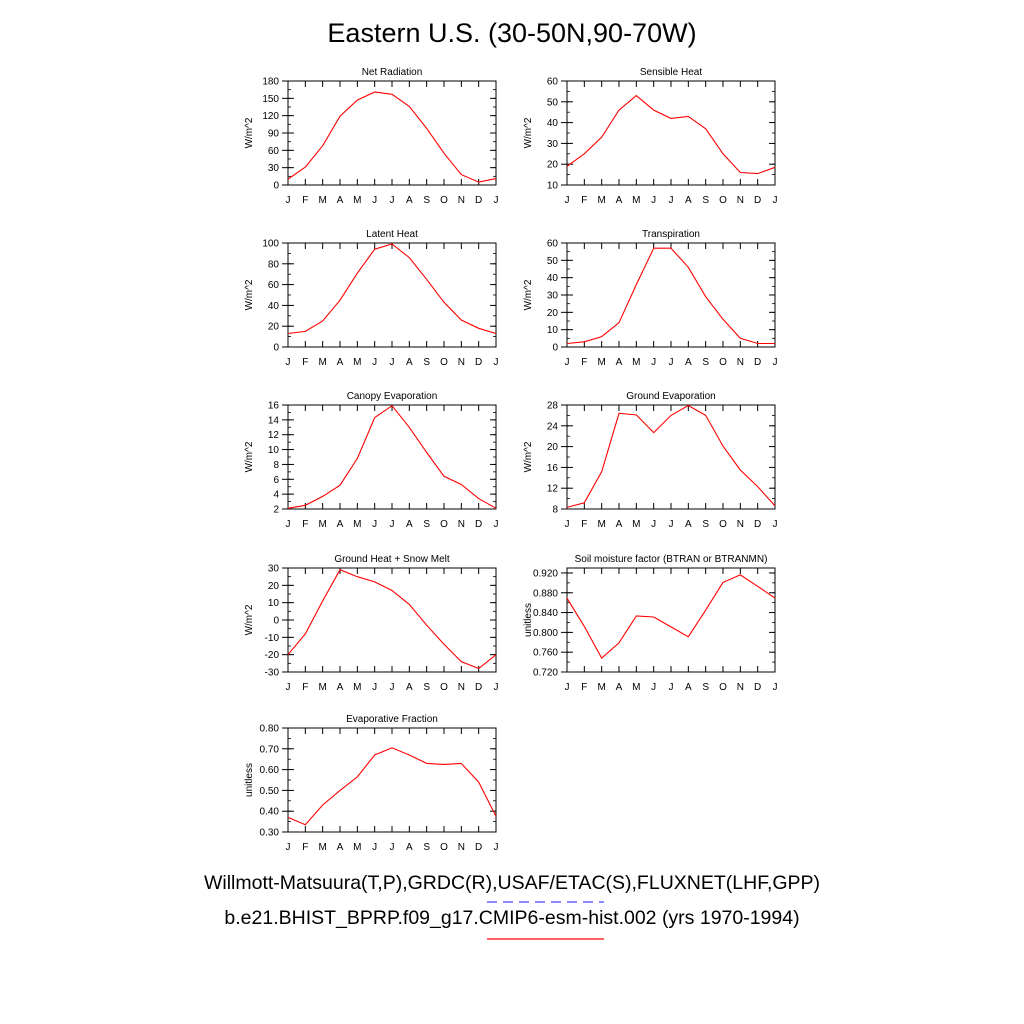  What do you see at coordinates (270, 812) in the screenshot?
I see `y-tick-label: 0.40` at bounding box center [270, 812].